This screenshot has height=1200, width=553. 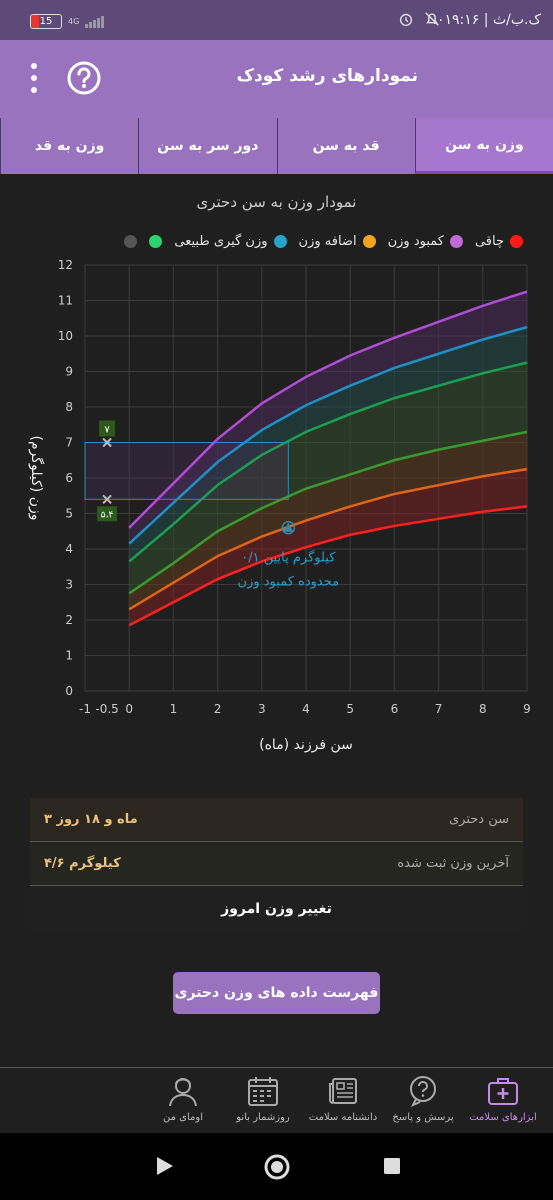 I want to click on legend-label: چاقی, so click(x=489, y=241).